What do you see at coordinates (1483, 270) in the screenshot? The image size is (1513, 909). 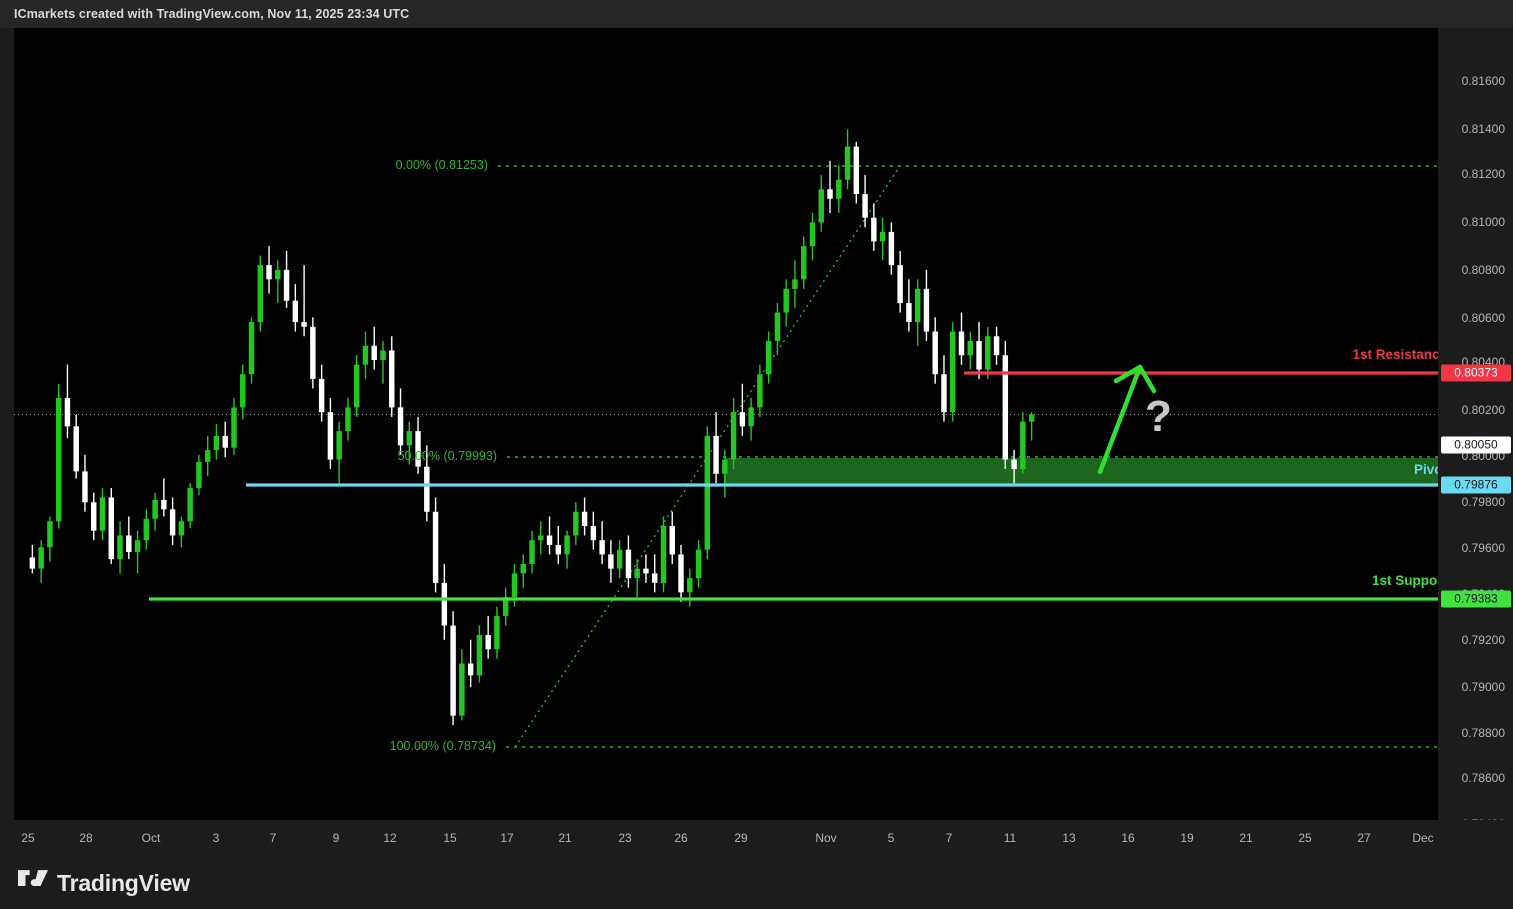 I see `price-tick: 0.80800` at bounding box center [1483, 270].